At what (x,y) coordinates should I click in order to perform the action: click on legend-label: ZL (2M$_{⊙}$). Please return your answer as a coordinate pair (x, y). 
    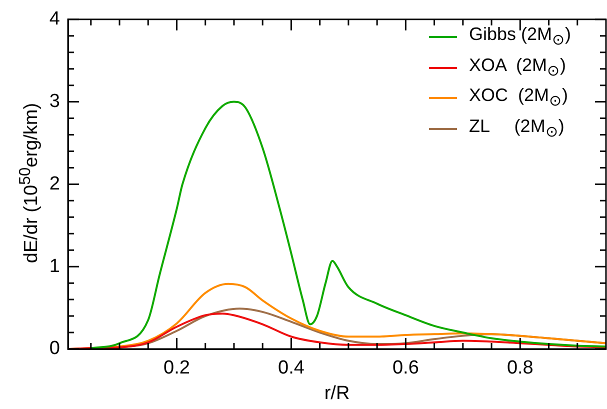
    Looking at the image, I should click on (516, 128).